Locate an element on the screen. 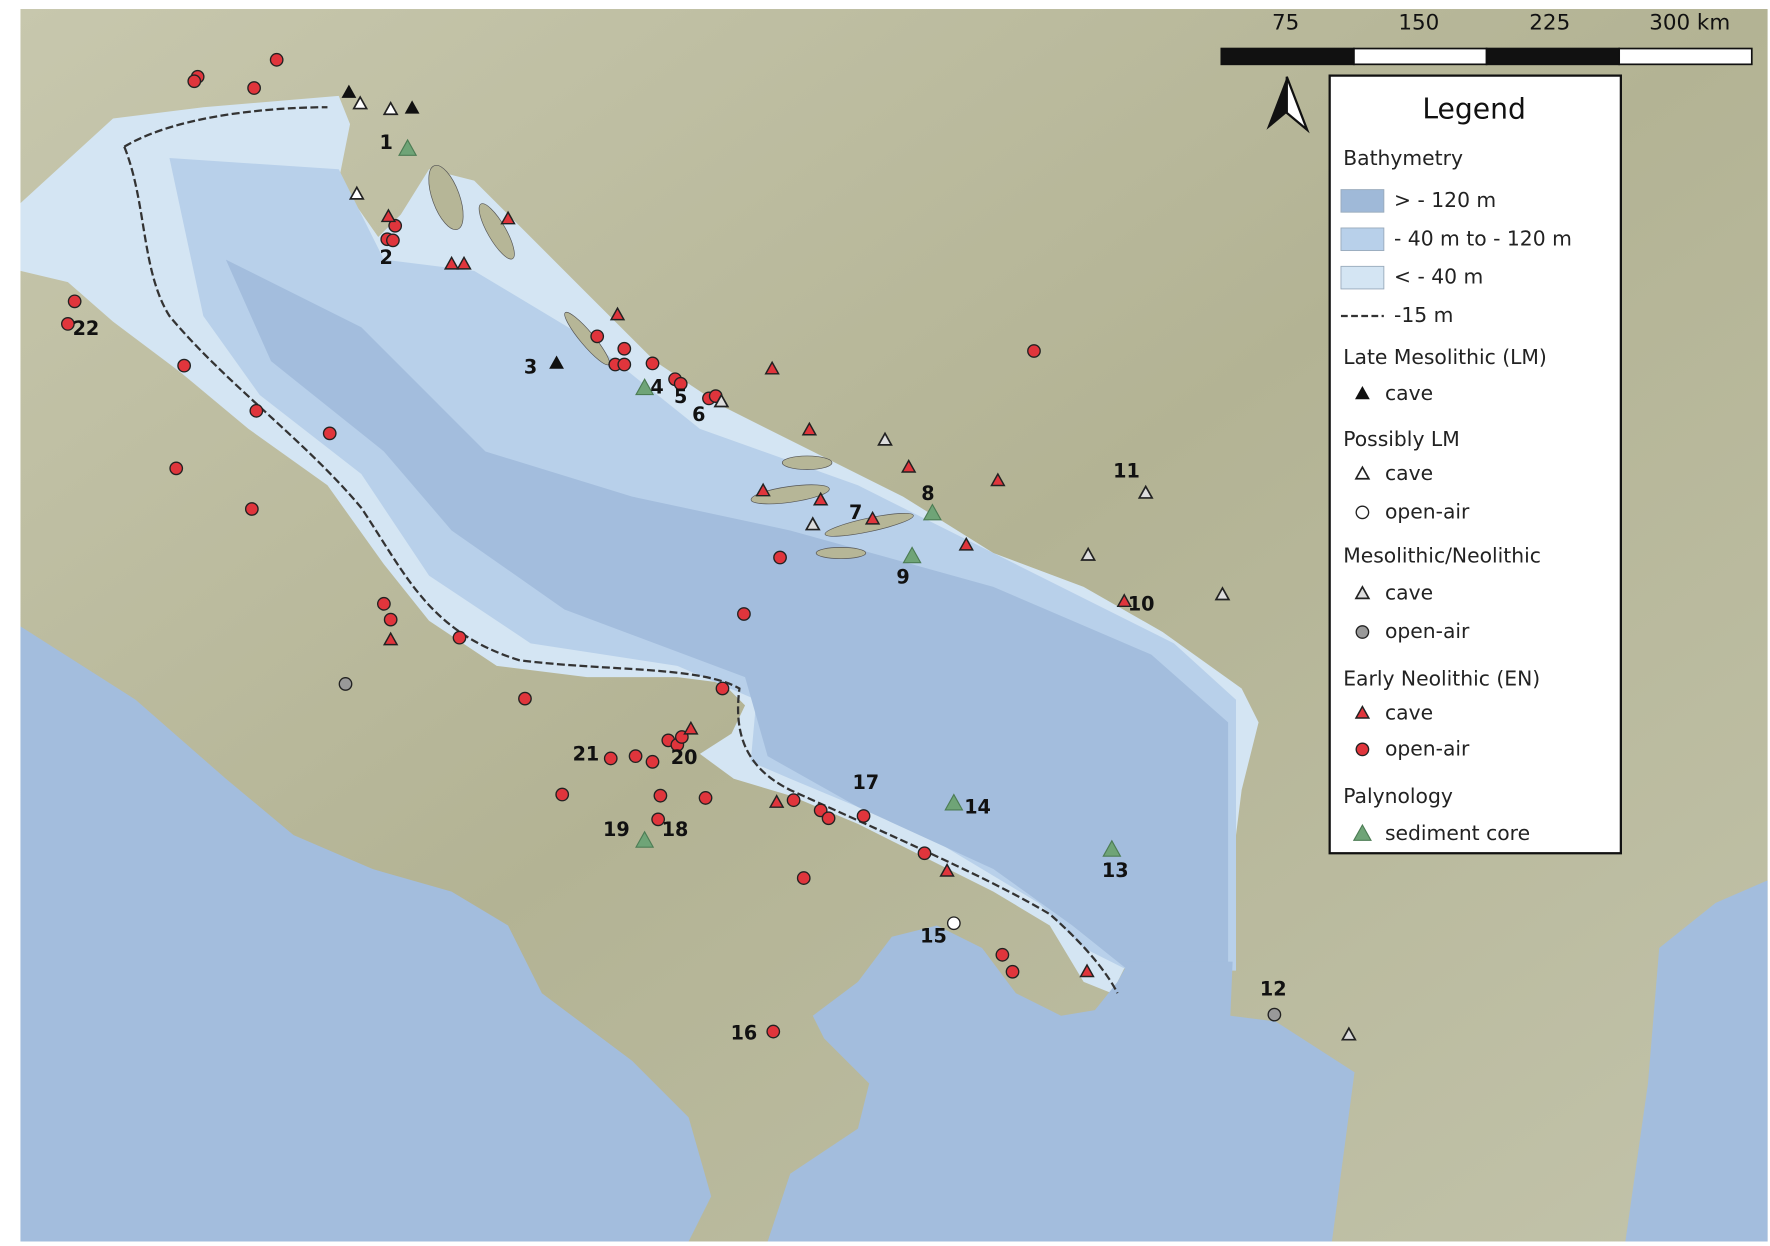 The height and width of the screenshot is (1246, 1770). scale-label: 225 is located at coordinates (1549, 23).